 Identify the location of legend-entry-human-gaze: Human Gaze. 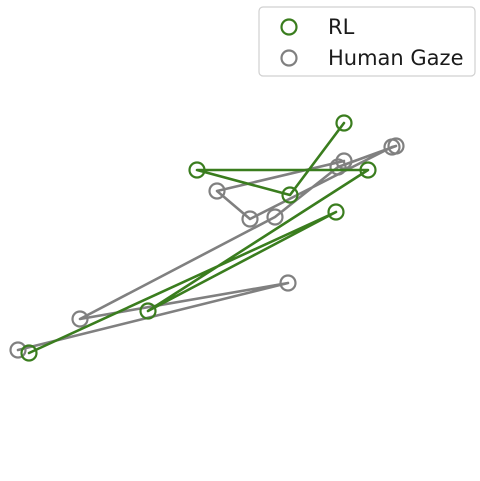
(372, 58).